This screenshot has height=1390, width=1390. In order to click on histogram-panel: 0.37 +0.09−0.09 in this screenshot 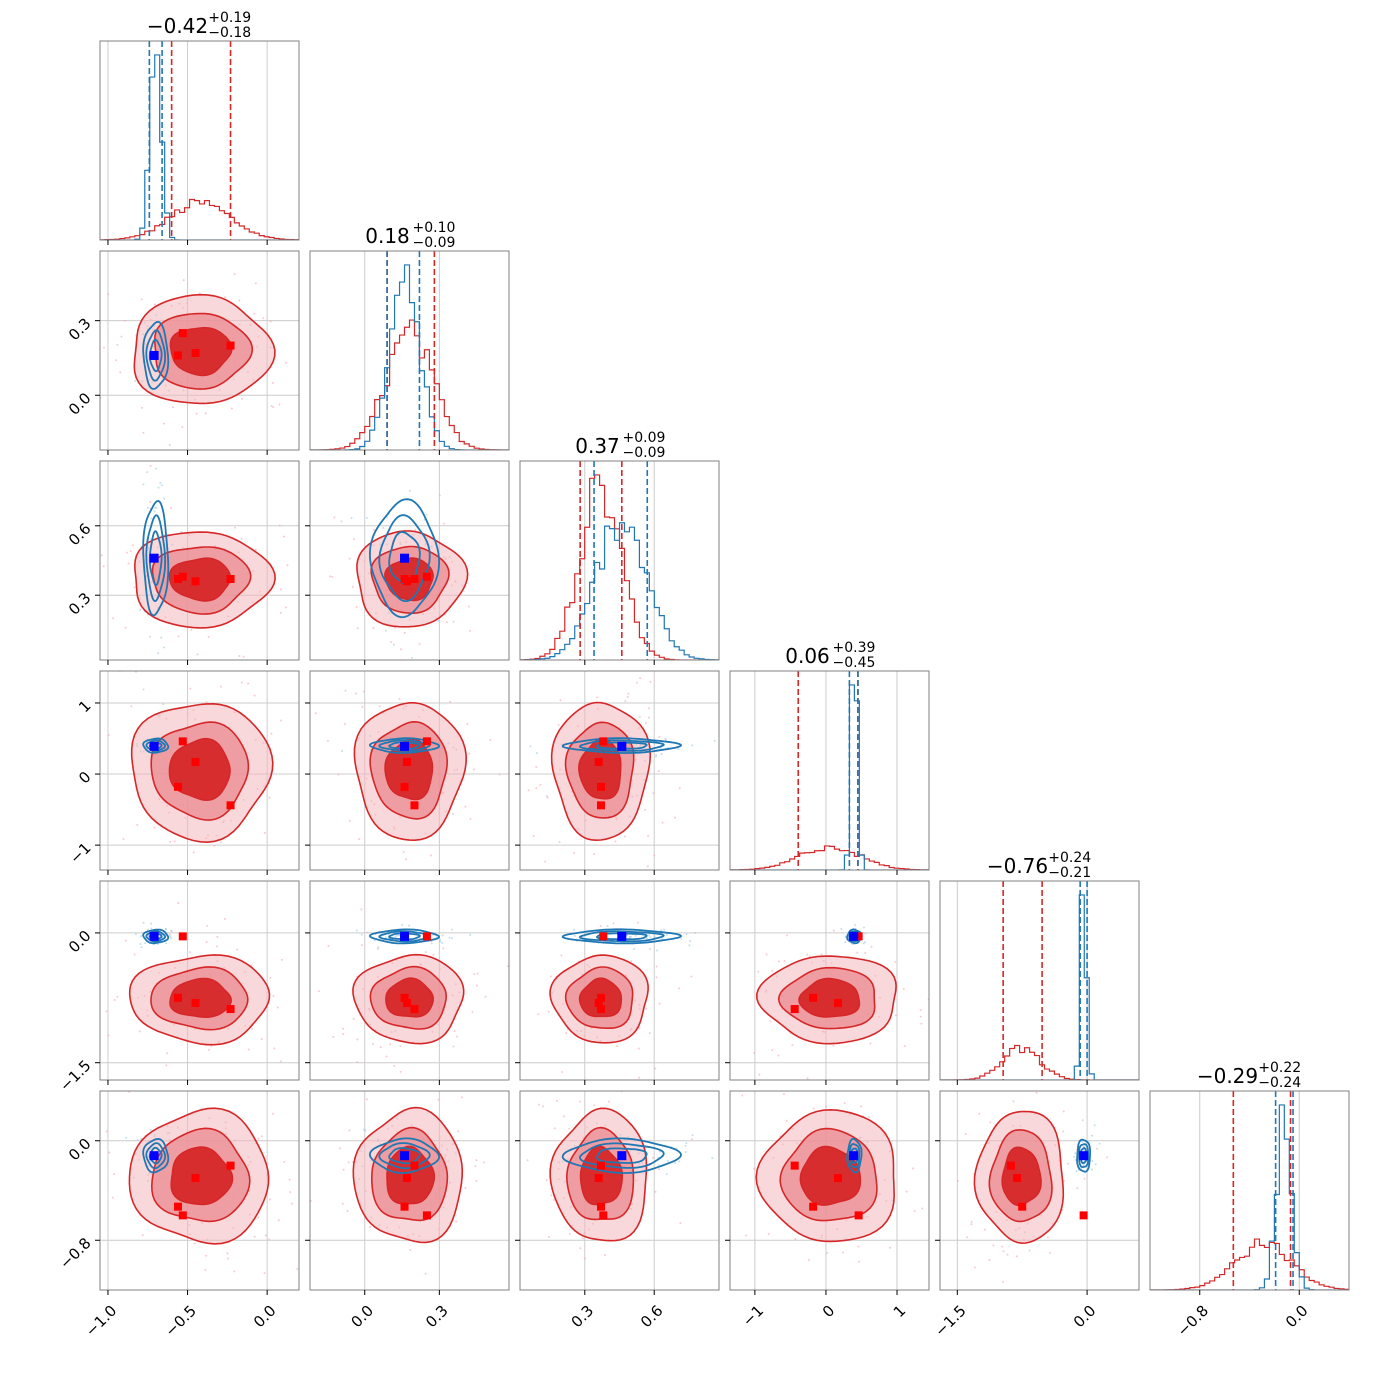, I will do `click(619, 547)`.